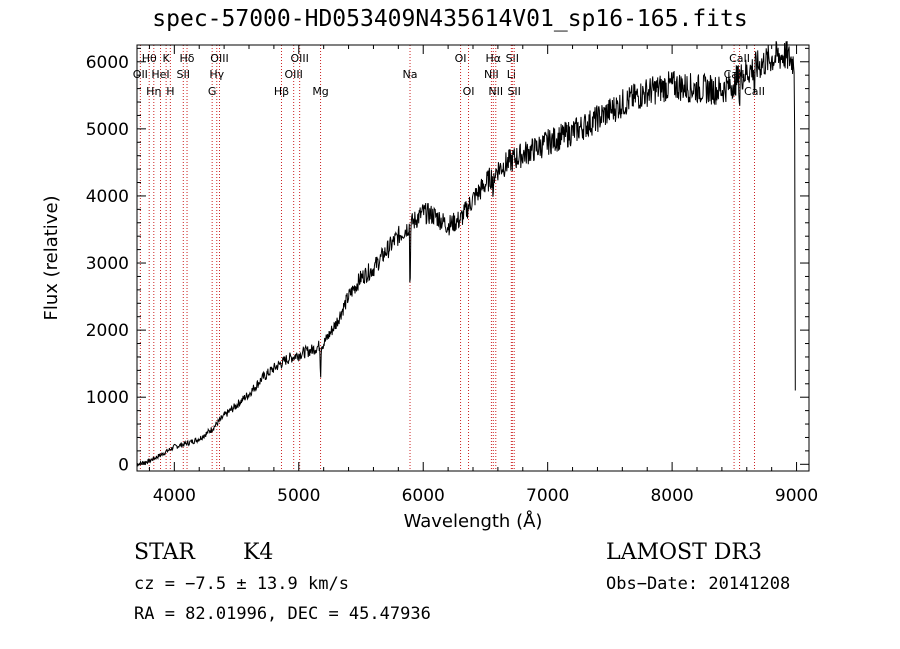 This screenshot has width=900, height=649. Describe the element at coordinates (698, 584) in the screenshot. I see `observation-date: Obs−Date: 20141208` at that location.